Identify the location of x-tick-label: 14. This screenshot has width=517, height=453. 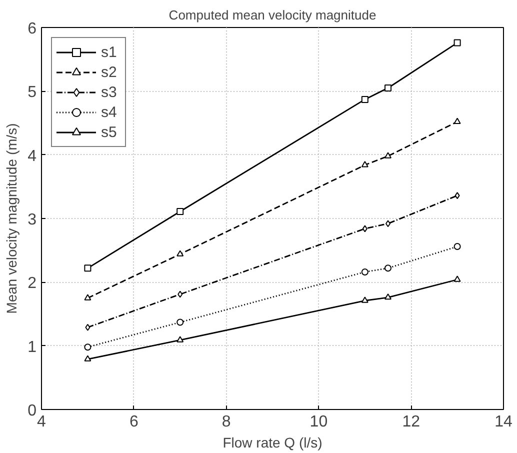
(503, 422).